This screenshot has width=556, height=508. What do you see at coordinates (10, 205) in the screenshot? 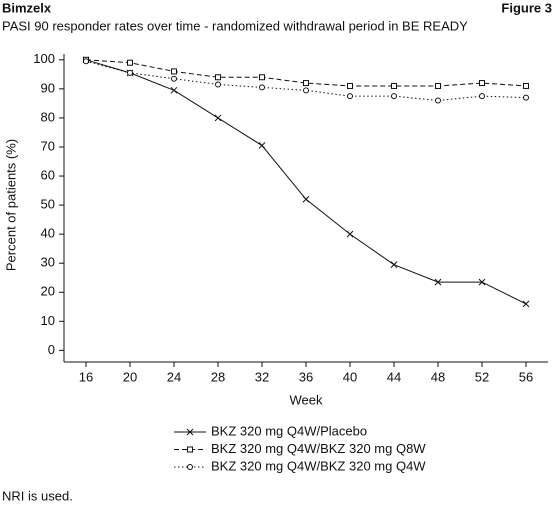
I see `y-axis-label: Percent of patients (%)` at bounding box center [10, 205].